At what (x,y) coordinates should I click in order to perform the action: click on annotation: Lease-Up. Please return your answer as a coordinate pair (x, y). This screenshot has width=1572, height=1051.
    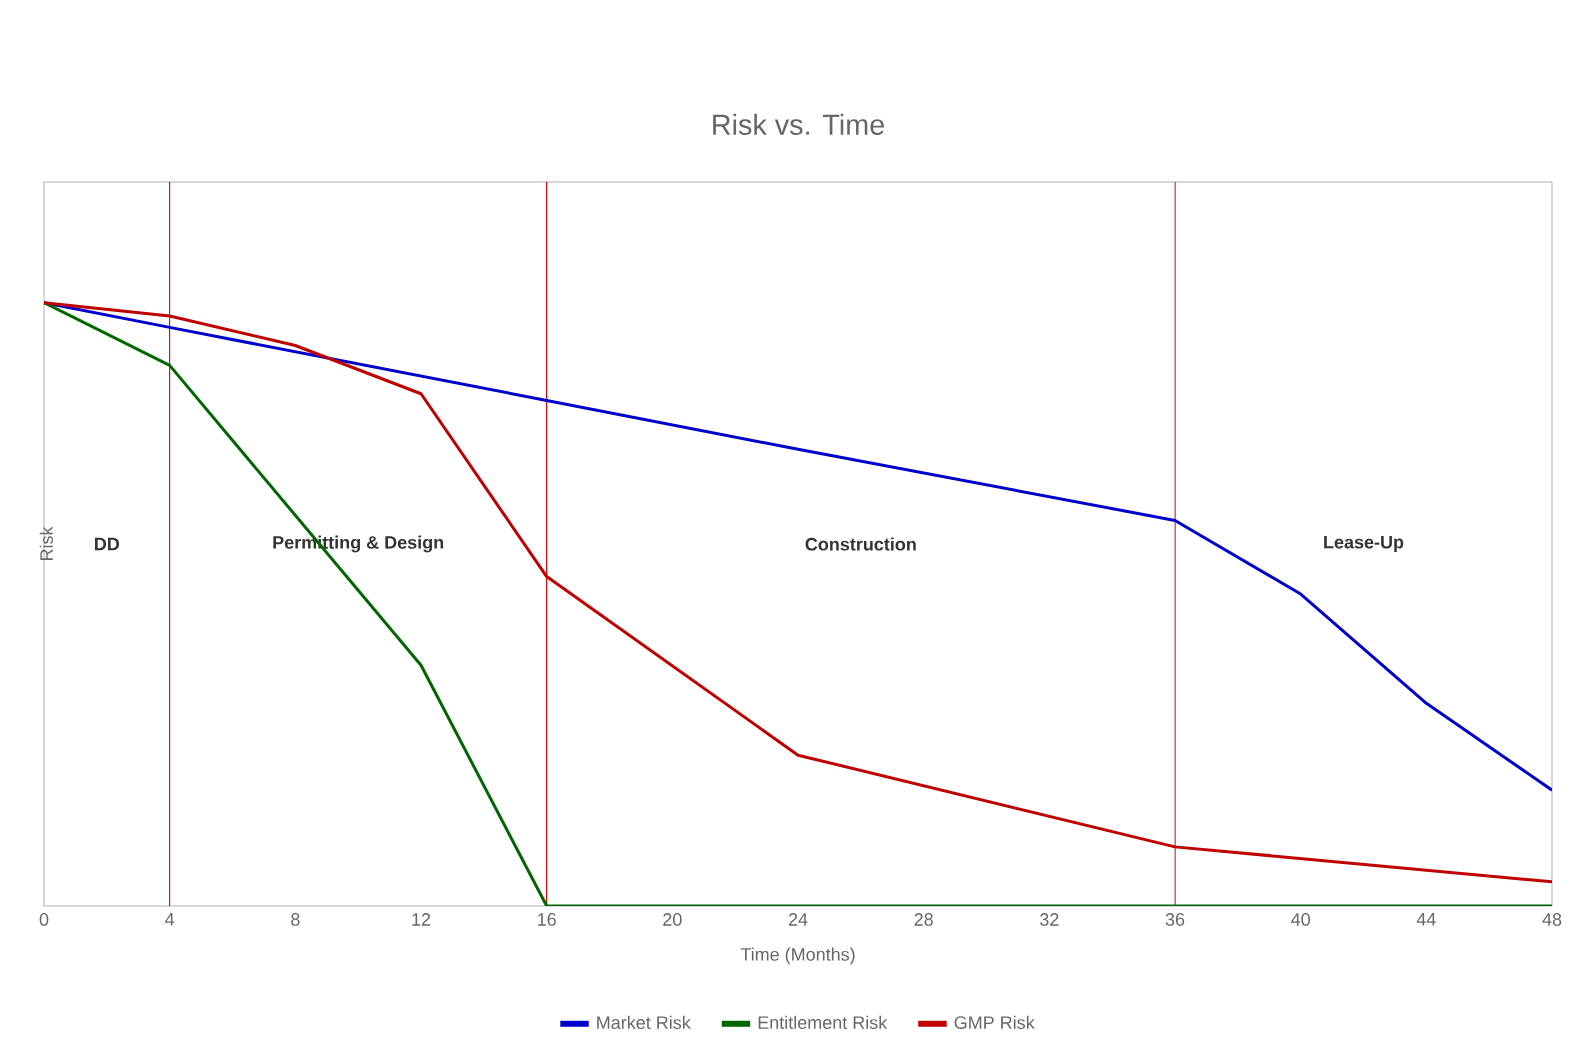
    Looking at the image, I should click on (1364, 544).